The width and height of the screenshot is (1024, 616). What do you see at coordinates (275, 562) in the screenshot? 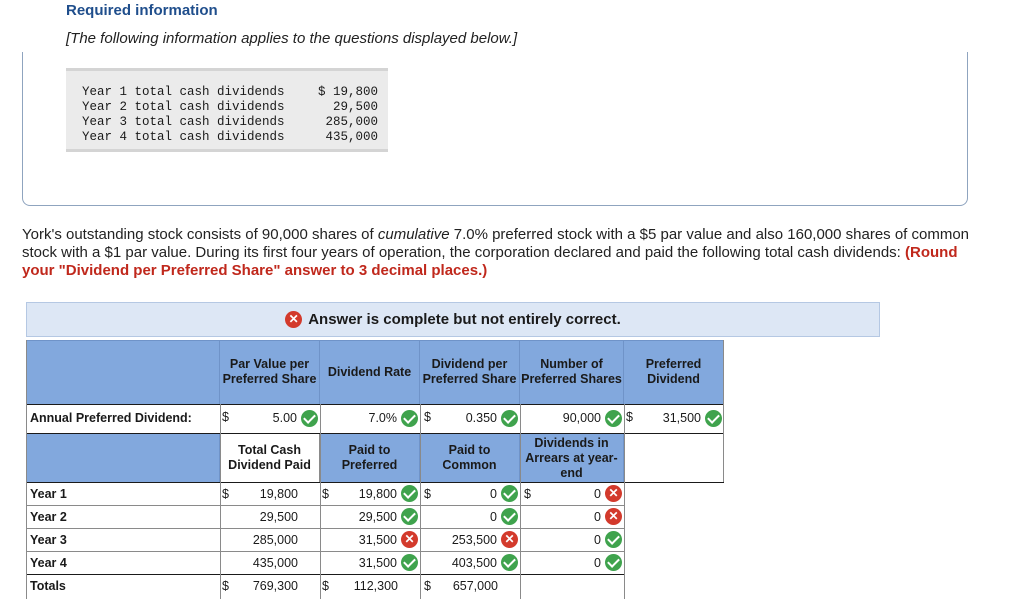
I see `total-cash-cell: 435,000` at bounding box center [275, 562].